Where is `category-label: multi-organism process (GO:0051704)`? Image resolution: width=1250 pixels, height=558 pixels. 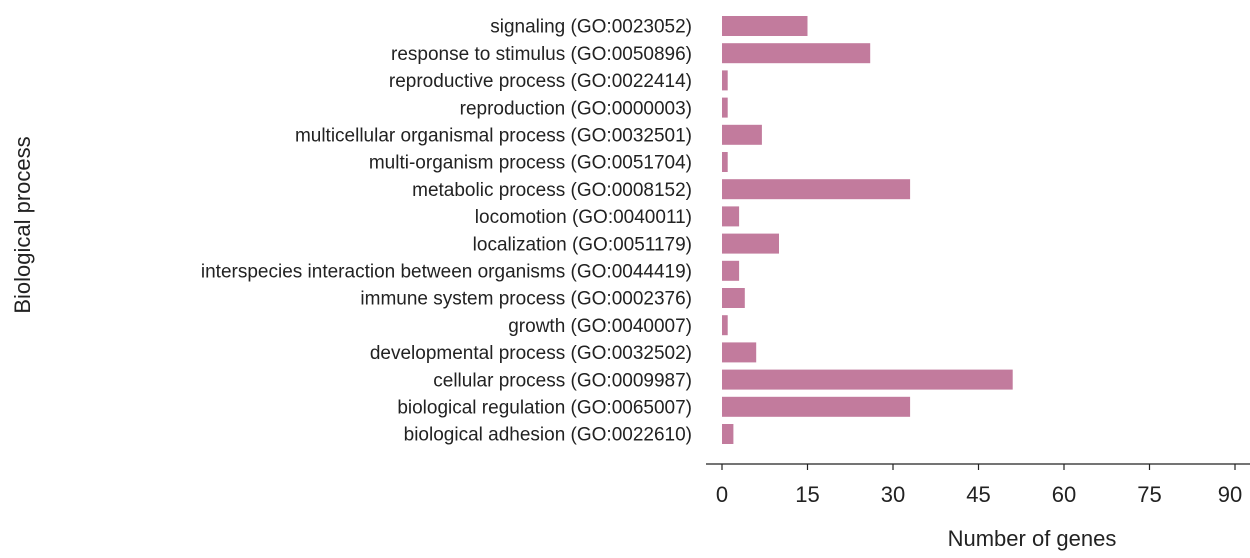 category-label: multi-organism process (GO:0051704) is located at coordinates (530, 163).